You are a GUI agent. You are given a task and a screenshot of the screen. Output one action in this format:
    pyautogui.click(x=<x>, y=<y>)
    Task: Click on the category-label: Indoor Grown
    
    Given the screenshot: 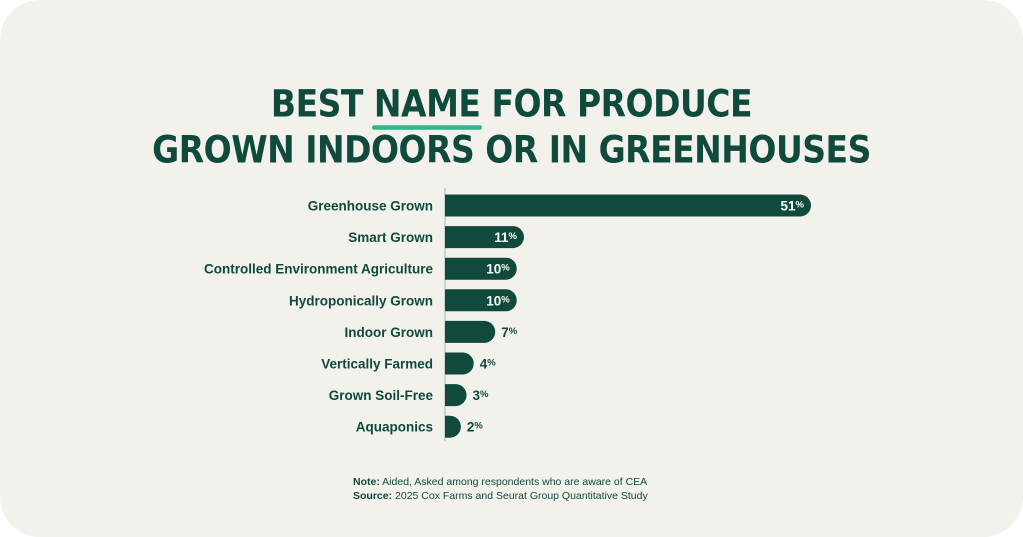 What is the action you would take?
    pyautogui.click(x=389, y=332)
    